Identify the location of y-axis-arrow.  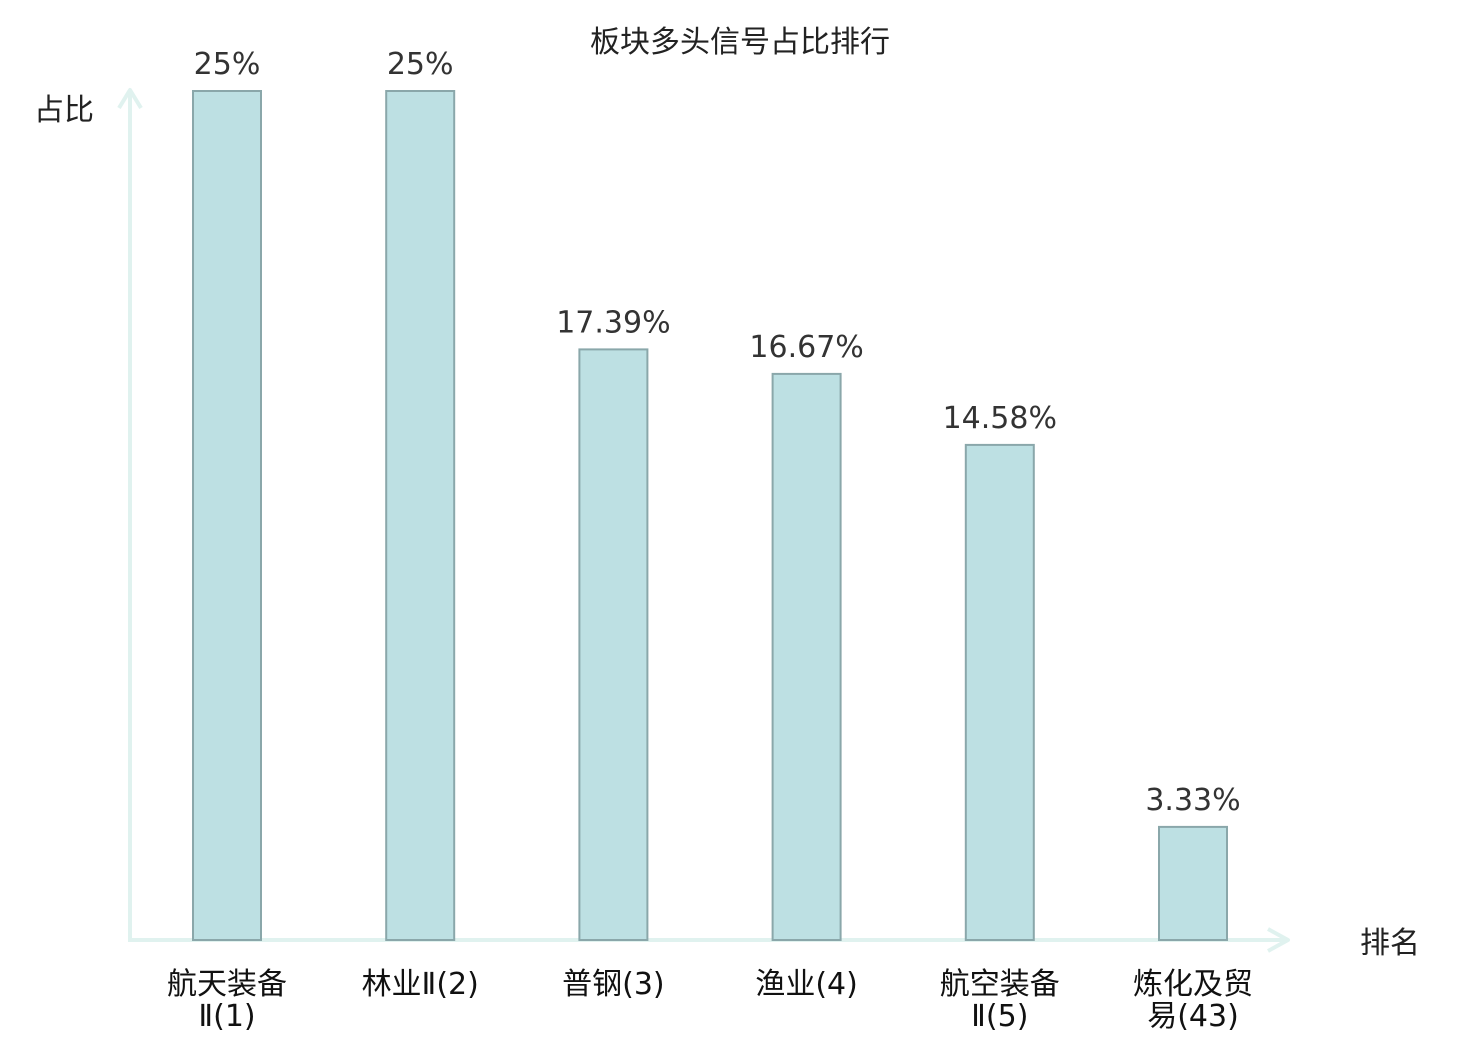
(130, 99).